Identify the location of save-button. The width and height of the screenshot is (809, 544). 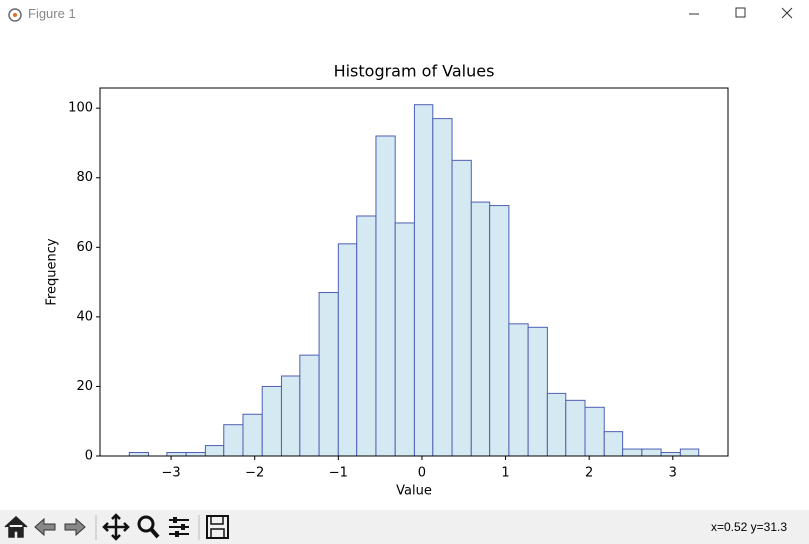
(217, 527).